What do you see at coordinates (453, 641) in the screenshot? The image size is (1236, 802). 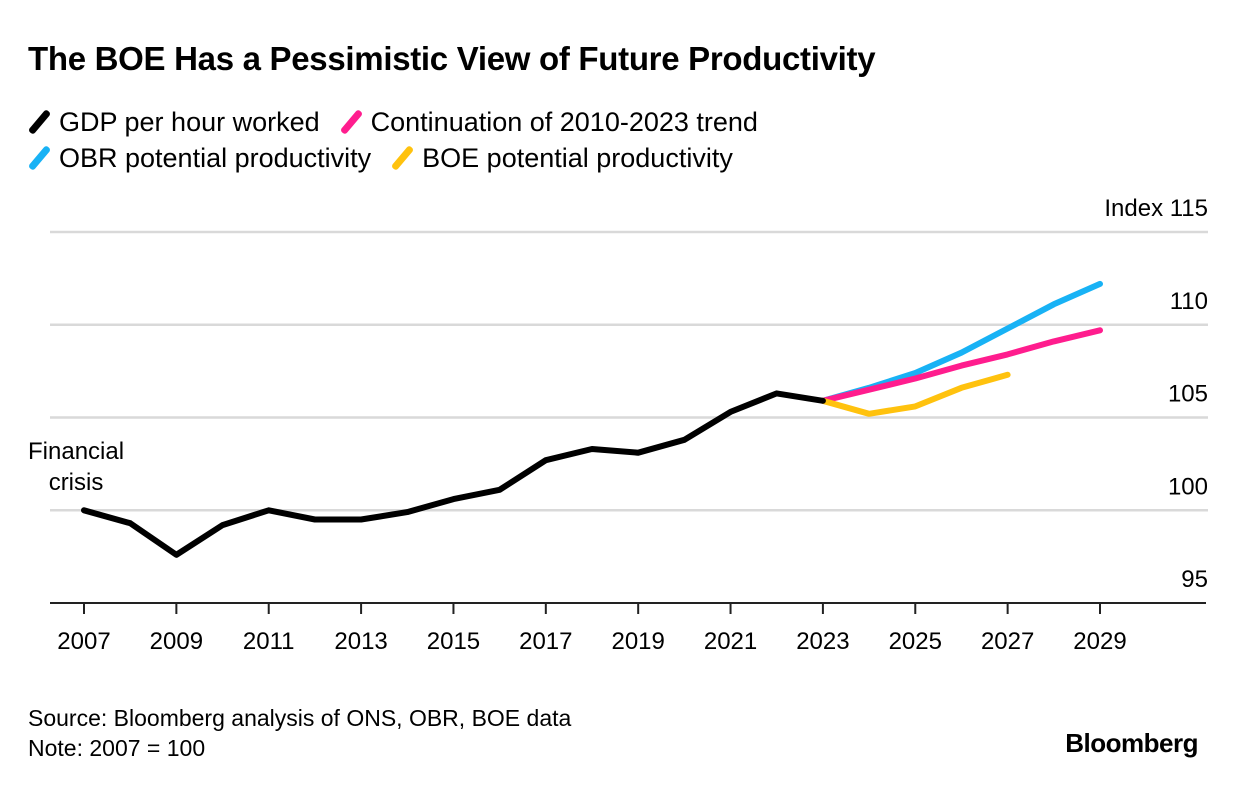 I see `x-tick-label-2015: 2015` at bounding box center [453, 641].